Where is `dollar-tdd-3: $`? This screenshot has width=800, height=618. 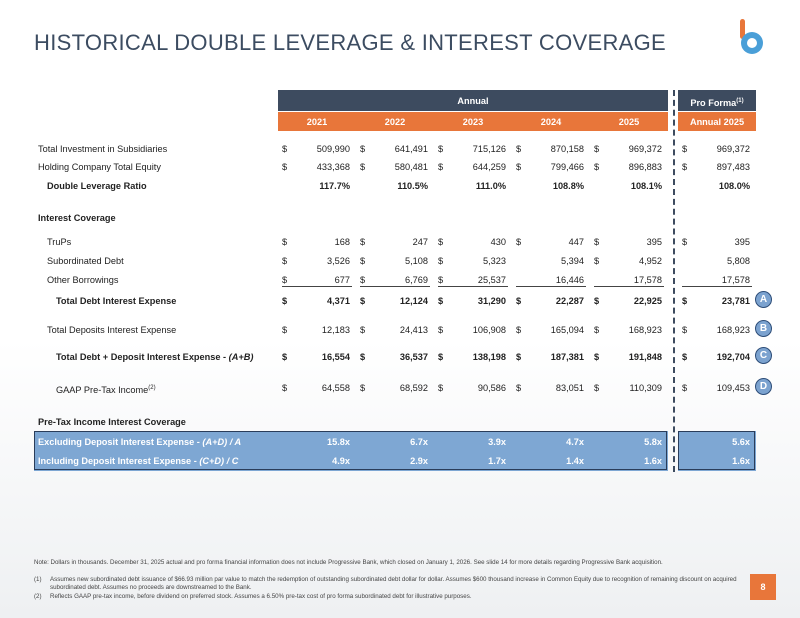 dollar-tdd-3: $ is located at coordinates (519, 357).